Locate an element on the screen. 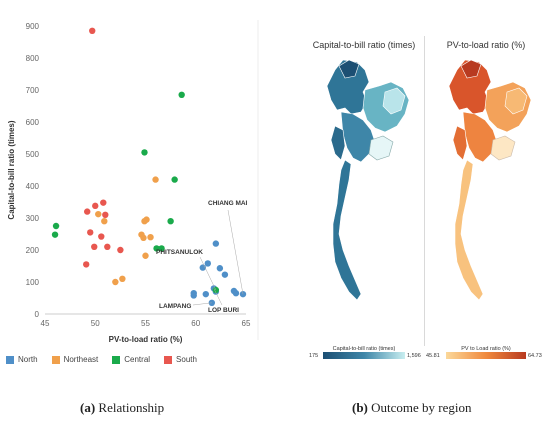 This screenshot has height=426, width=550. annotation-label: LOP BURI is located at coordinates (223, 310).